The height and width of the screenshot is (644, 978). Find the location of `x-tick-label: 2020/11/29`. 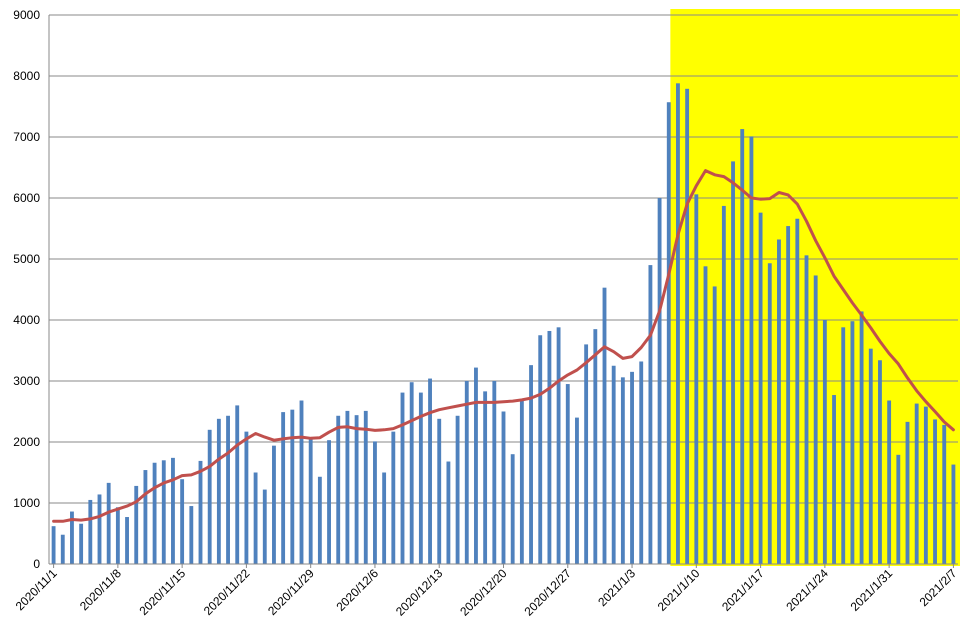

x-tick-label: 2020/11/29 is located at coordinates (291, 592).